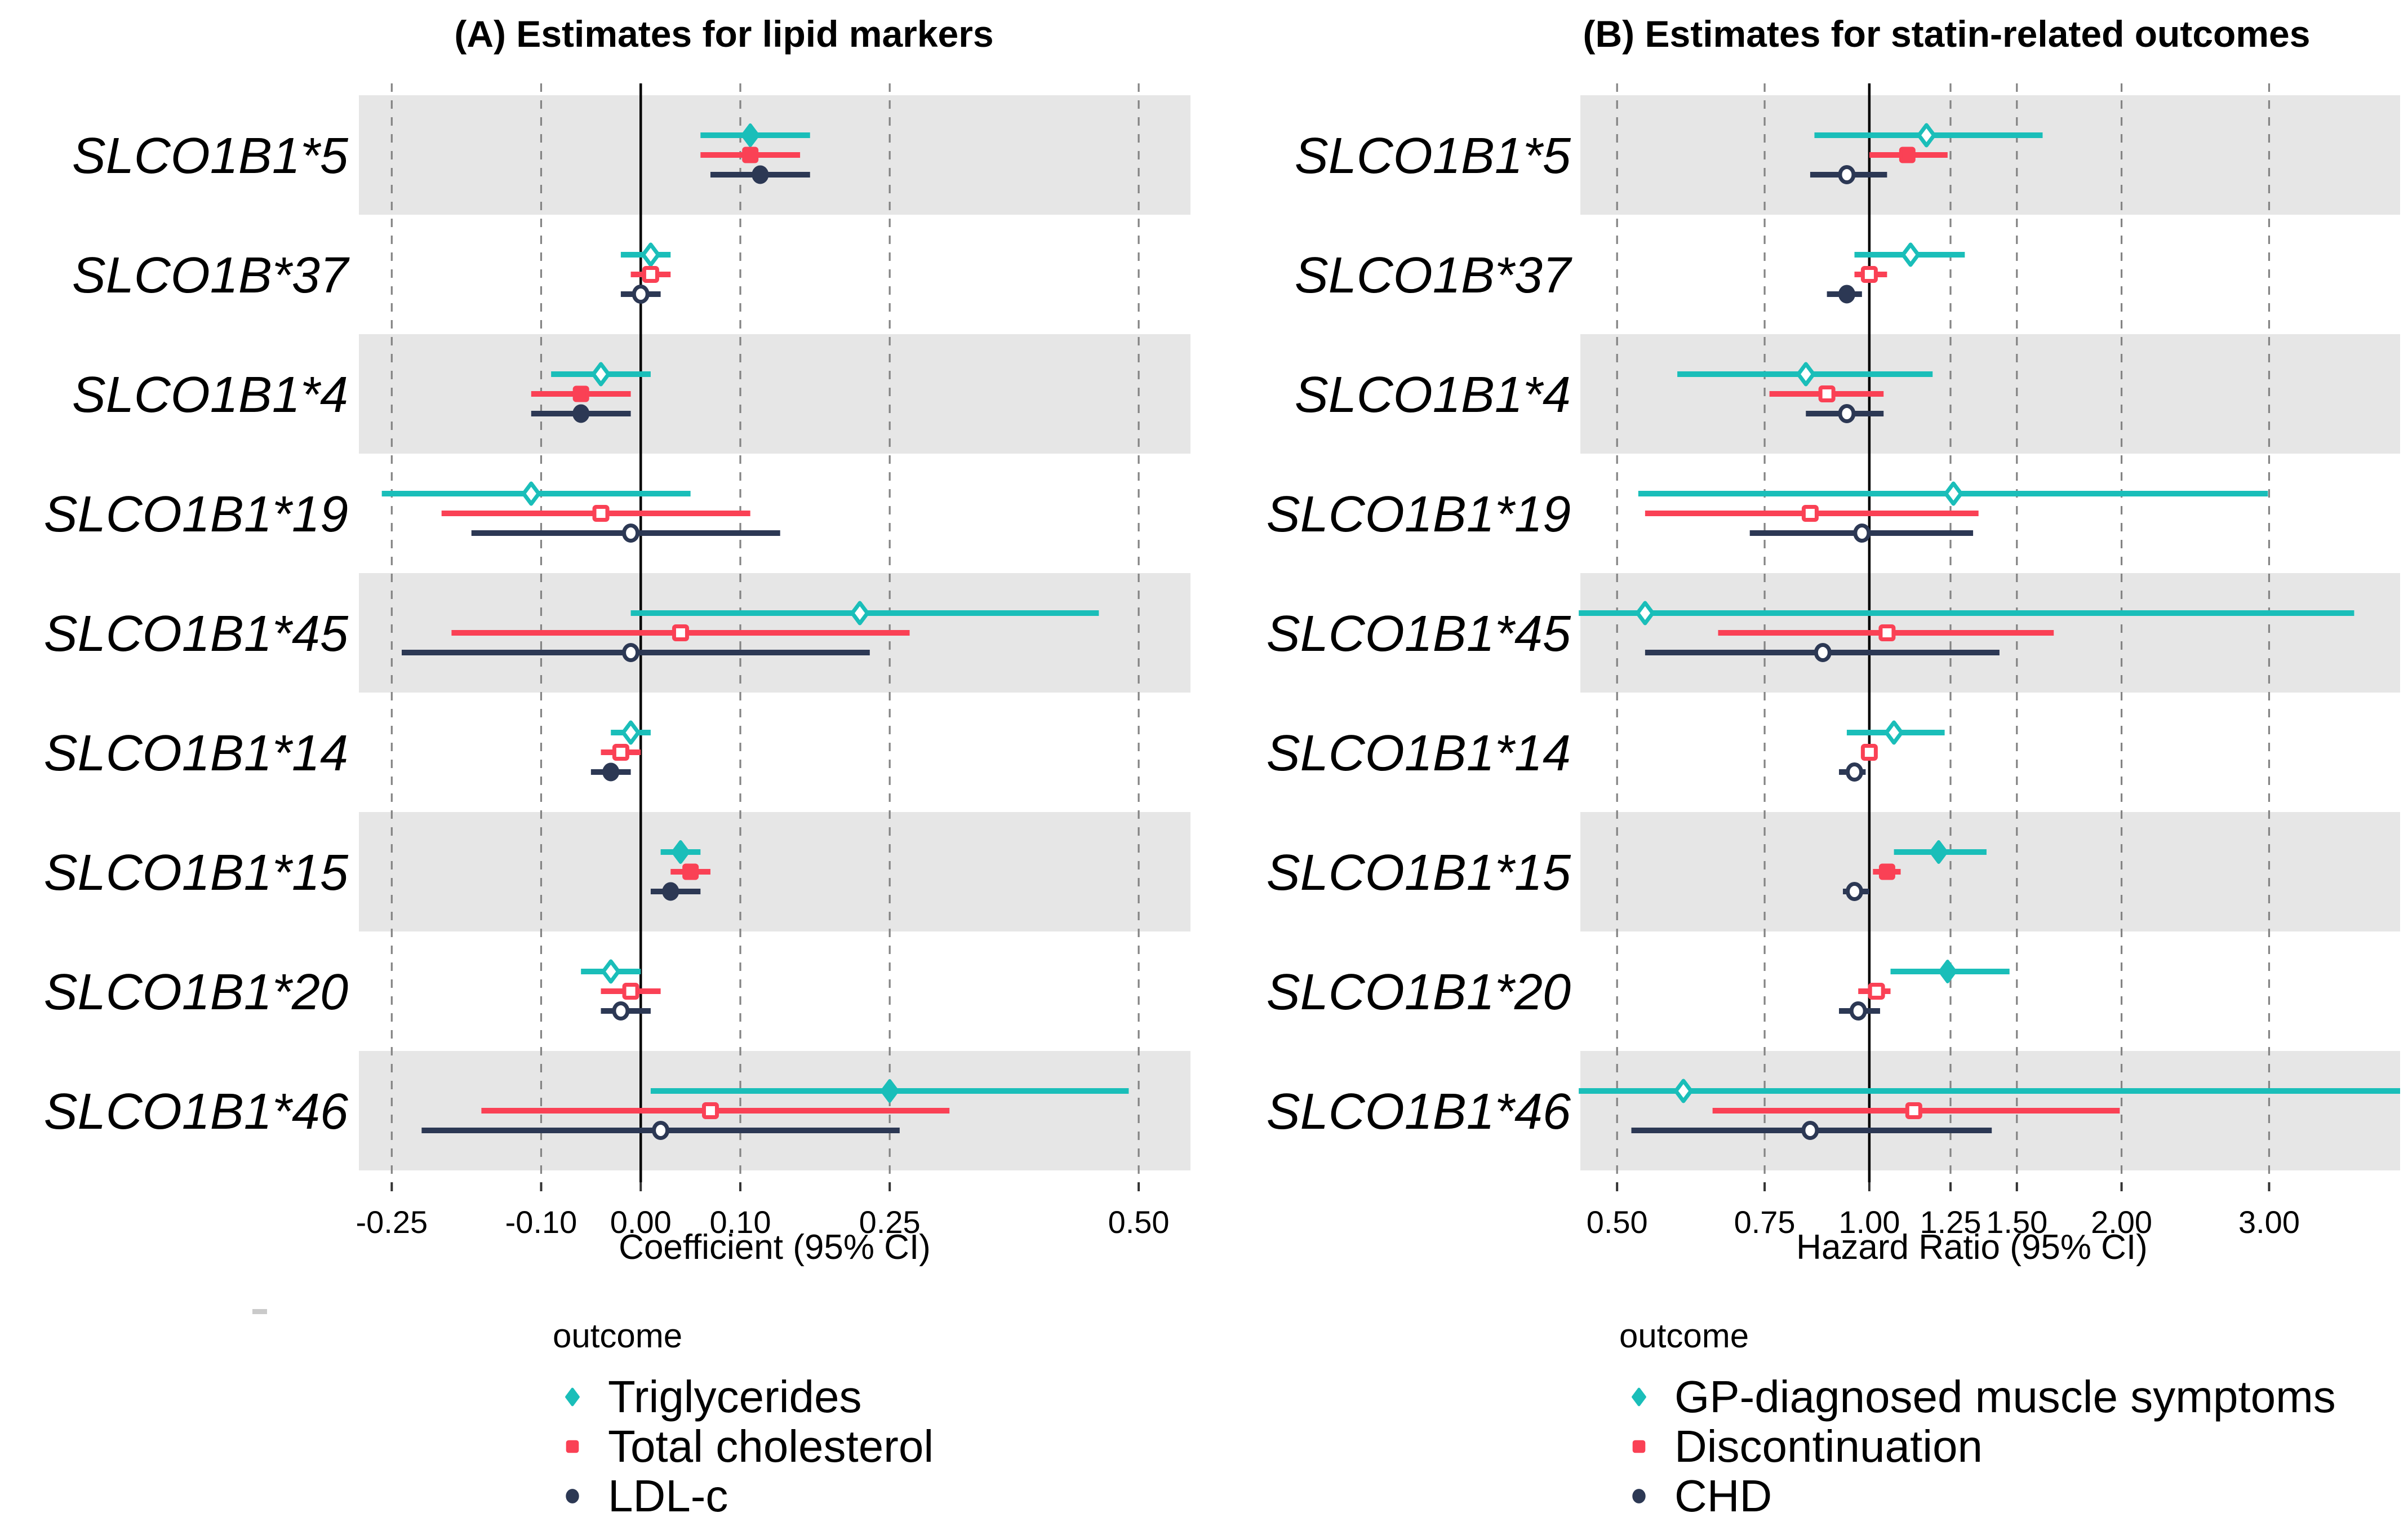 The image size is (2408, 1526). Describe the element at coordinates (775, 1247) in the screenshot. I see `panel-a-xaxis-title: Coefficient (95% CI)` at that location.